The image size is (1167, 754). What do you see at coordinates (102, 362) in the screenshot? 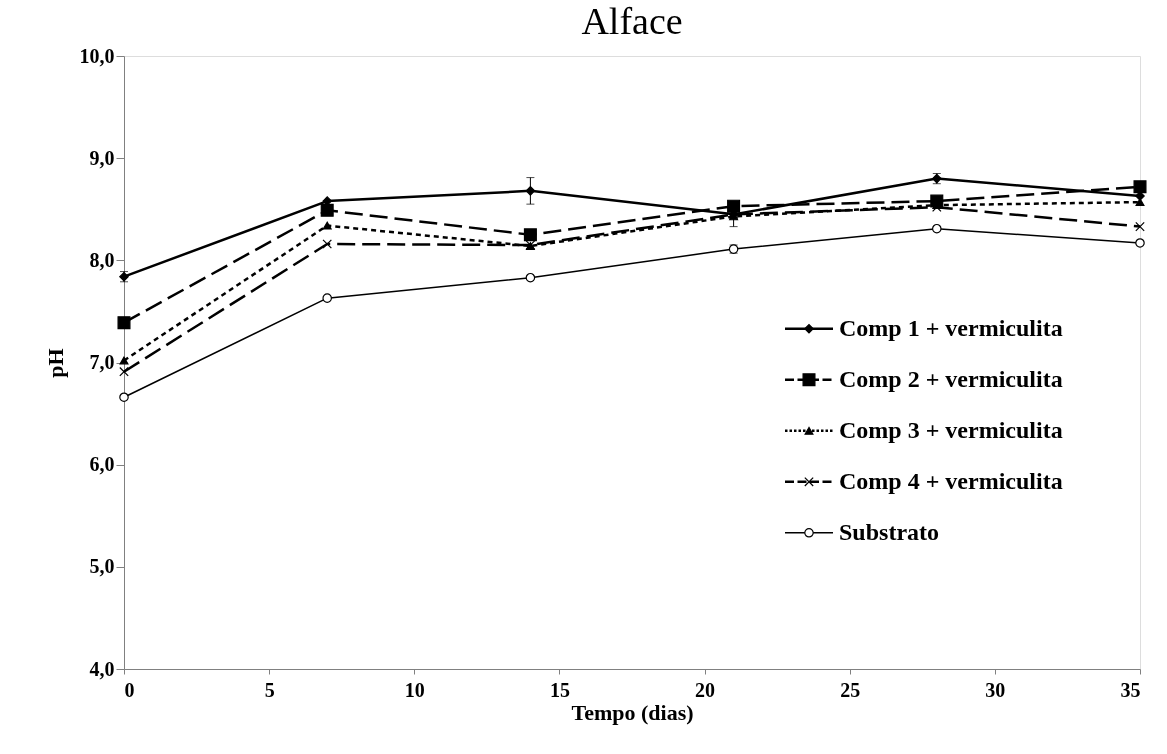
I see `y-tick-label: 7,0` at bounding box center [102, 362].